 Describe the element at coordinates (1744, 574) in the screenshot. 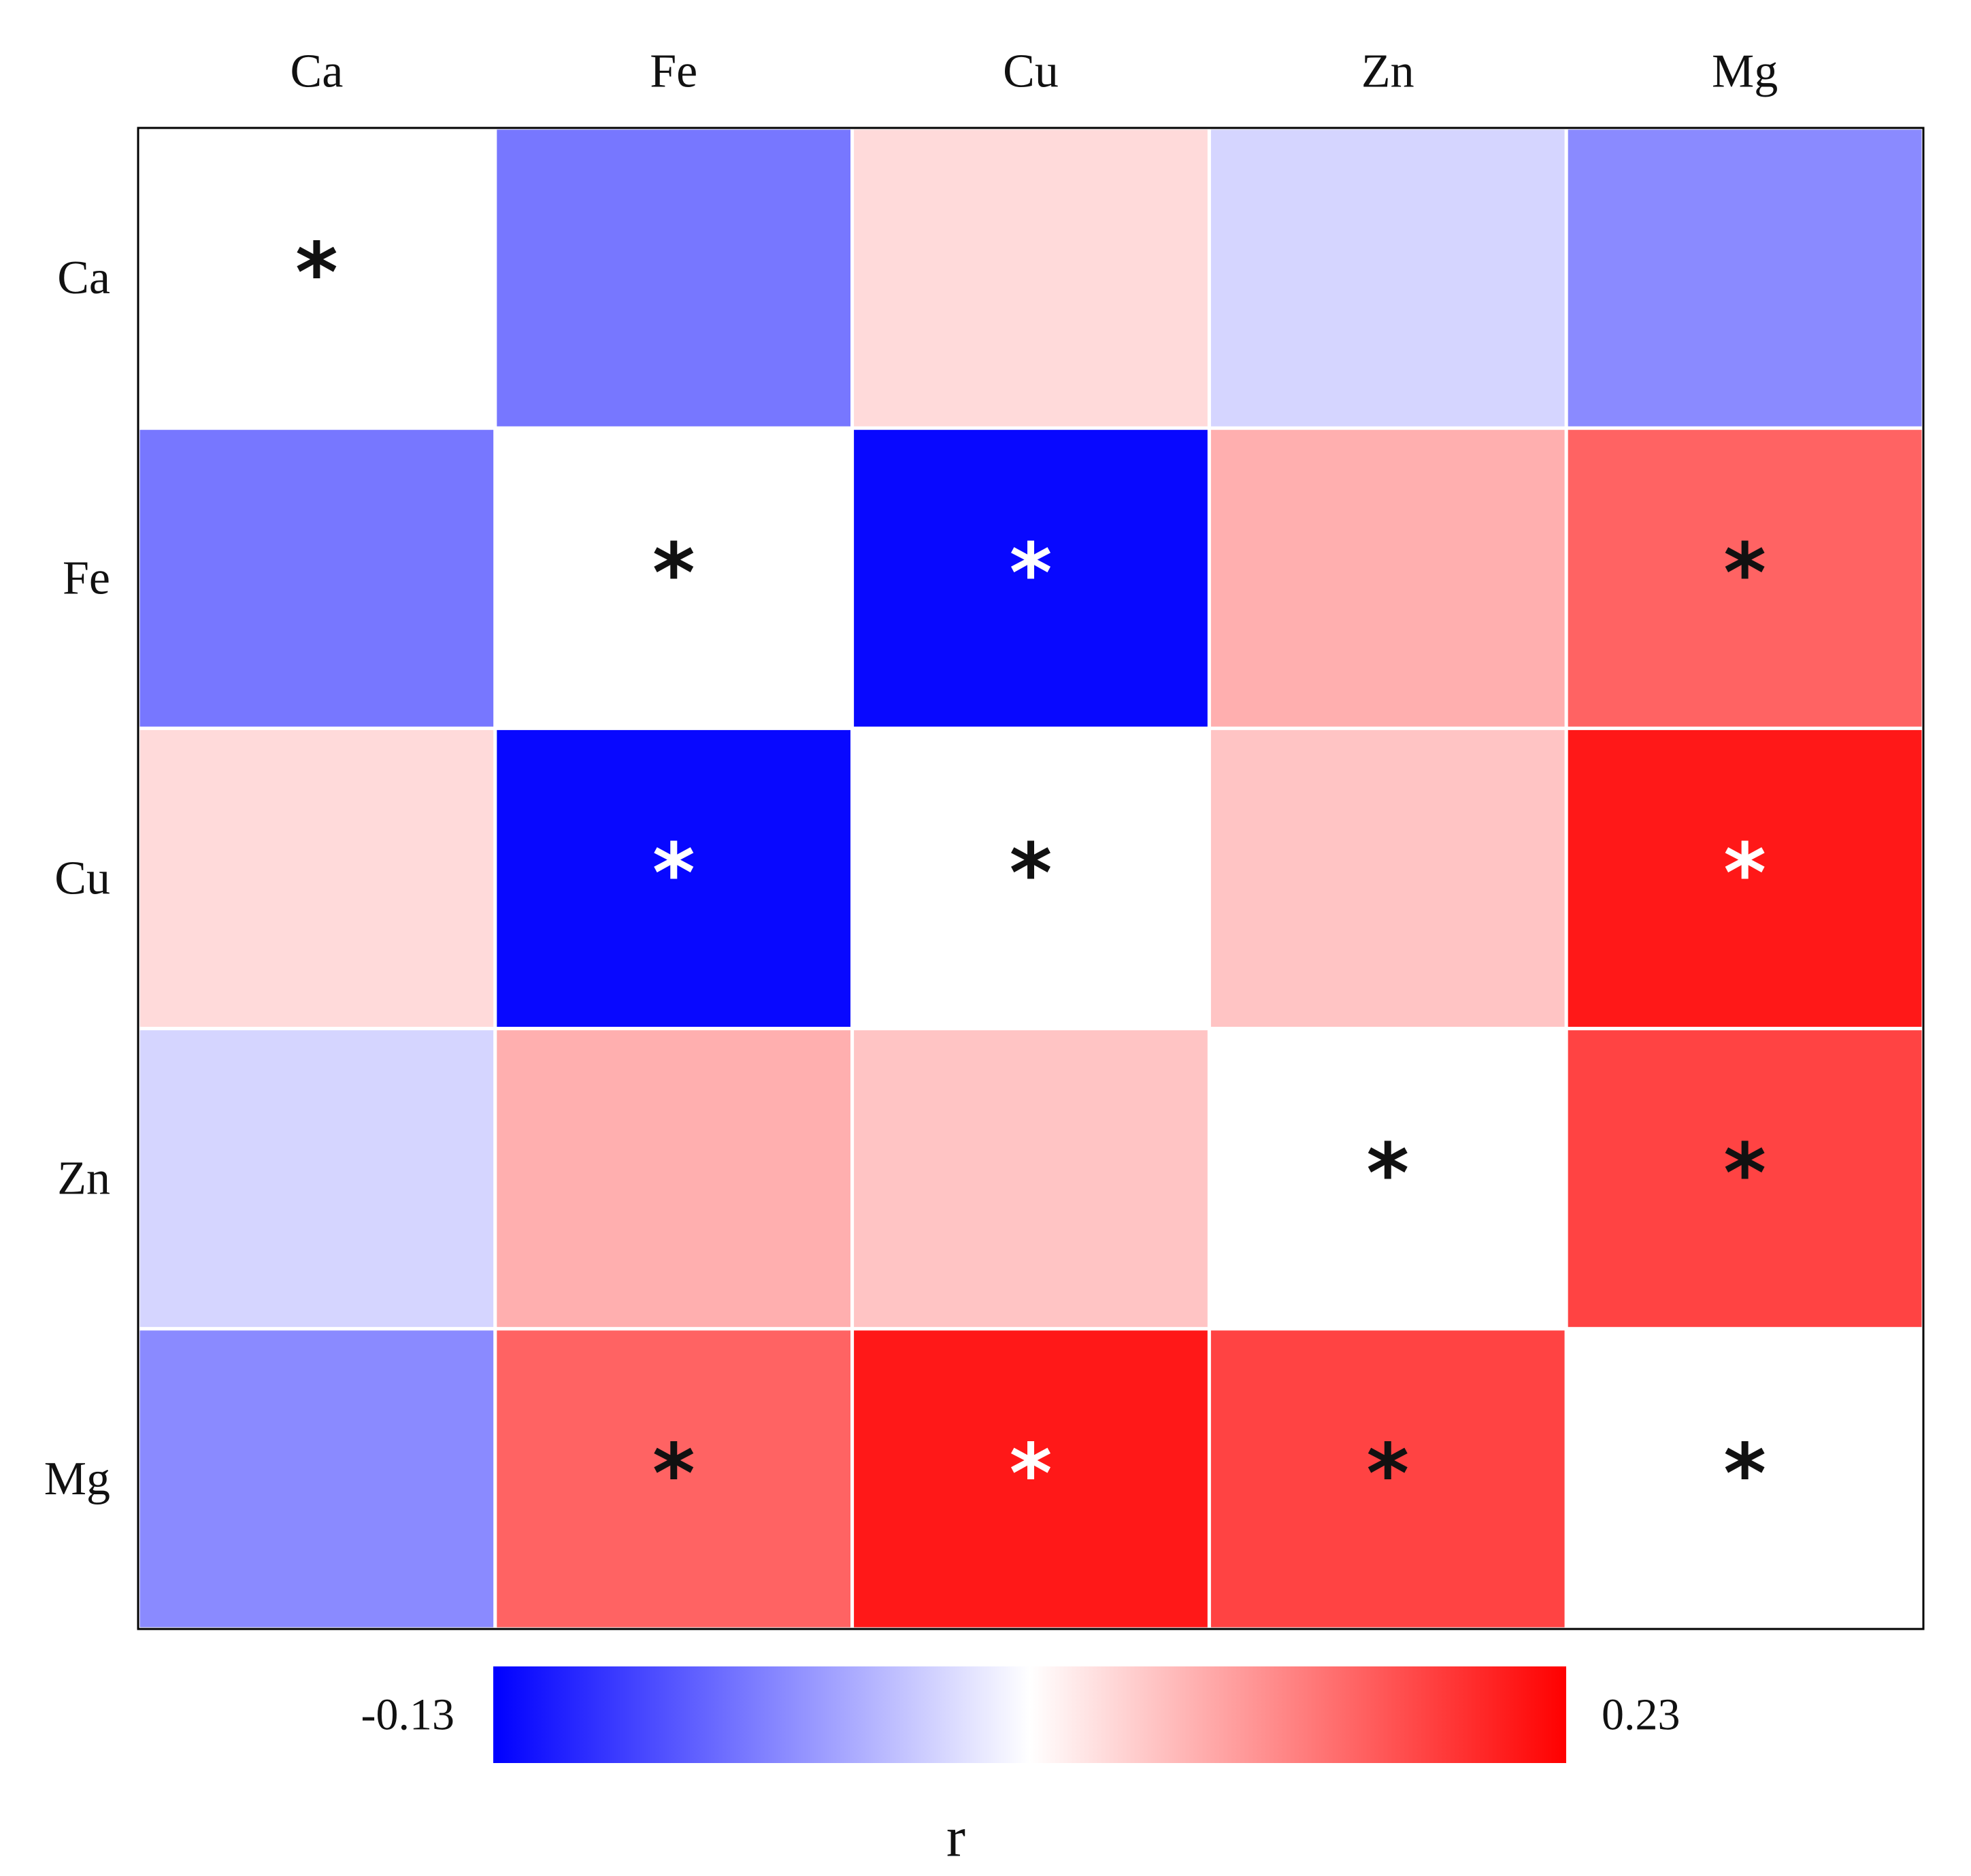

I see `significance-marker-fe-mg: *` at that location.